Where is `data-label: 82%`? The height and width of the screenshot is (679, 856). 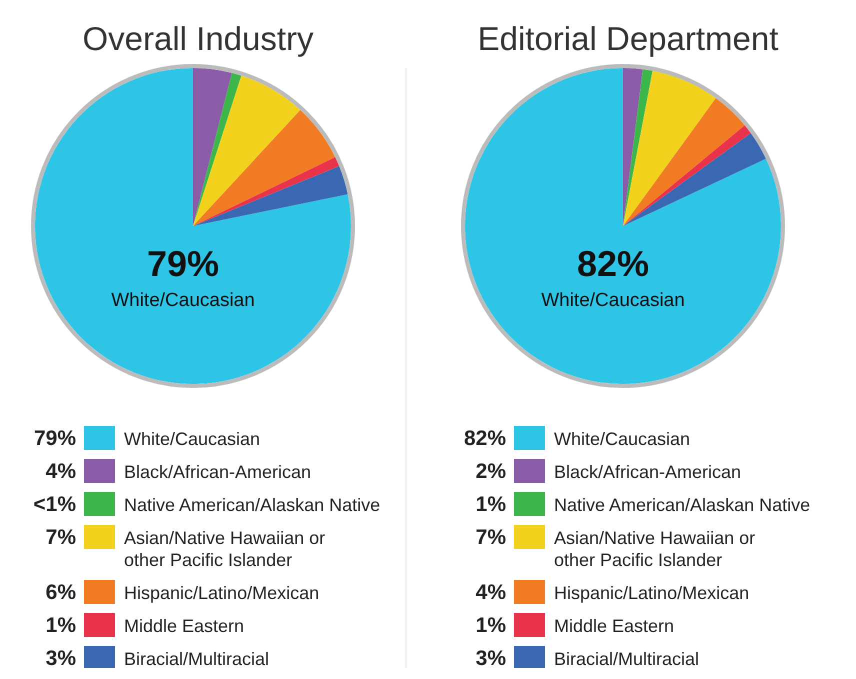 data-label: 82% is located at coordinates (613, 263).